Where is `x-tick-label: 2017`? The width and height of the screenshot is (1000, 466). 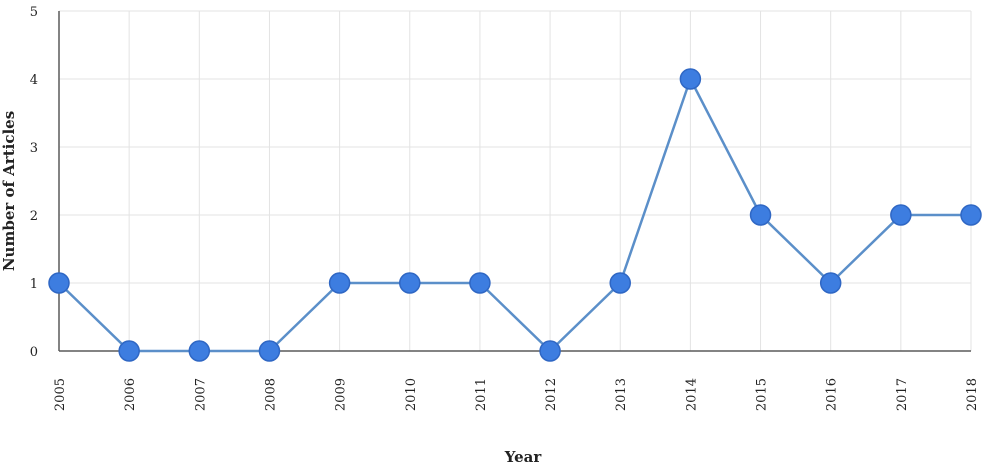
x-tick-label: 2017 is located at coordinates (902, 394).